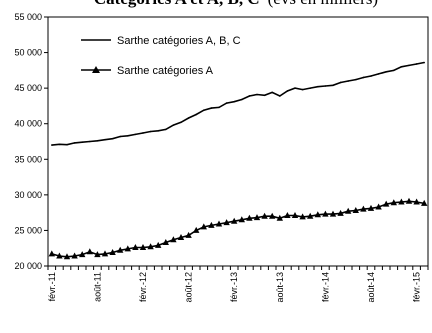 The image size is (432, 333). Describe the element at coordinates (143, 287) in the screenshot. I see `x-tick-label: févr.-12` at that location.